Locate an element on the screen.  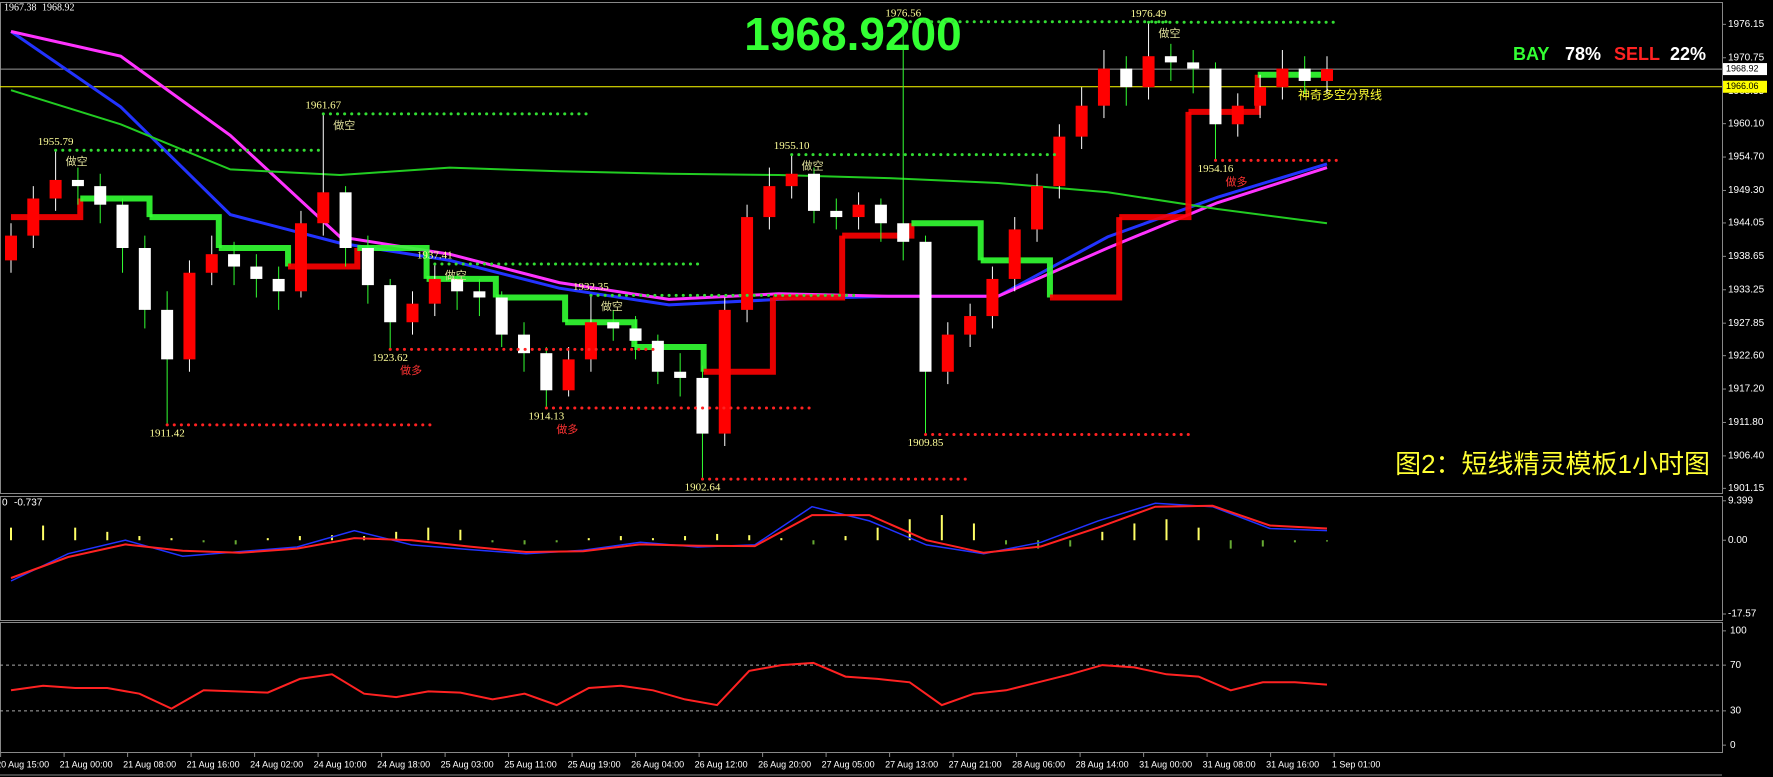
caption: 图2：短线精灵模板1小时图 is located at coordinates (1552, 464).